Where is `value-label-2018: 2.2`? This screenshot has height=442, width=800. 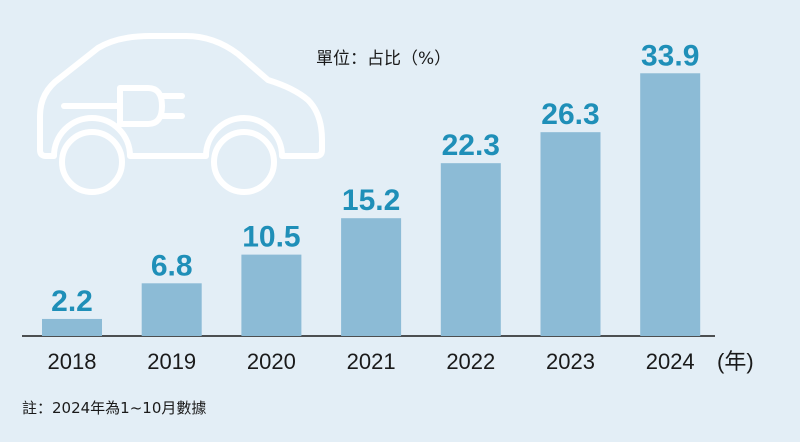 value-label-2018: 2.2 is located at coordinates (72, 301).